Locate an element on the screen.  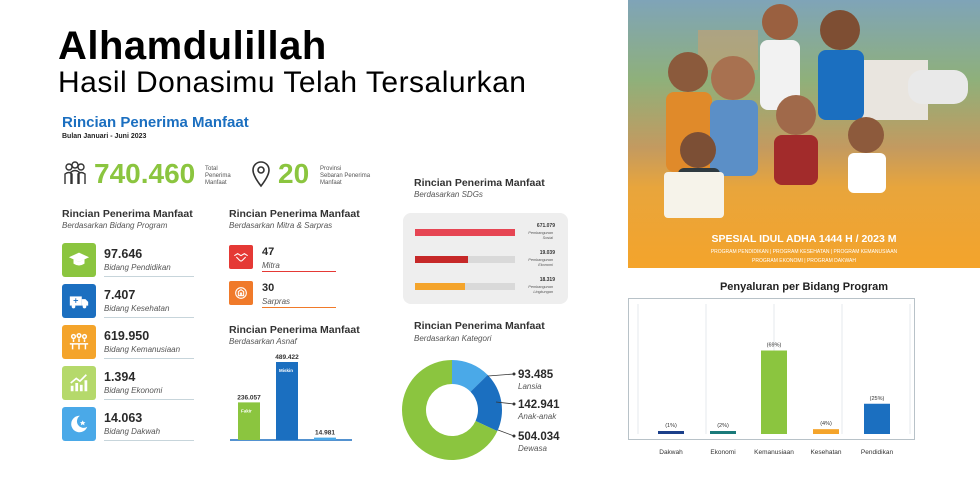
program-label: Bidang Dakwah is located at coordinates (132, 431).